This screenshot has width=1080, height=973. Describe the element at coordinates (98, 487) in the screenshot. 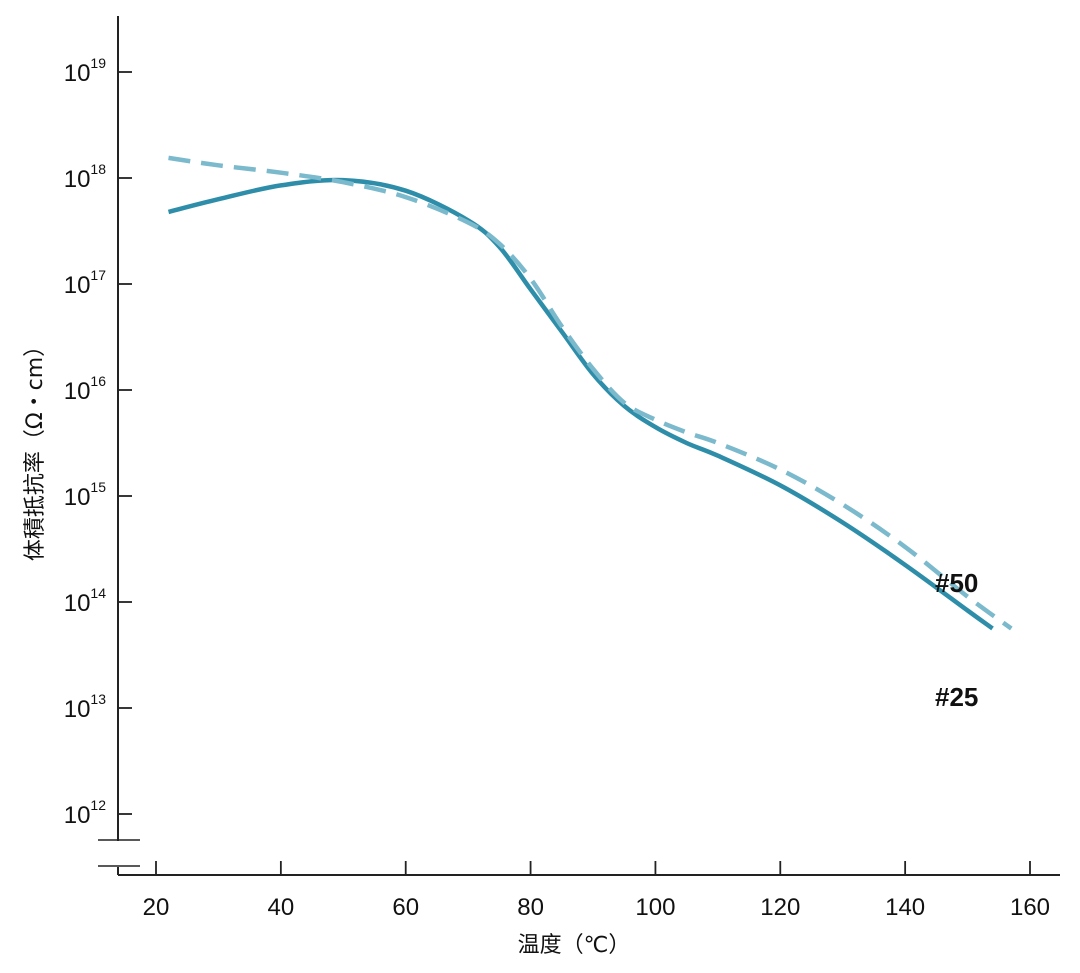

I see `y-tick-label-exponent: 15` at that location.